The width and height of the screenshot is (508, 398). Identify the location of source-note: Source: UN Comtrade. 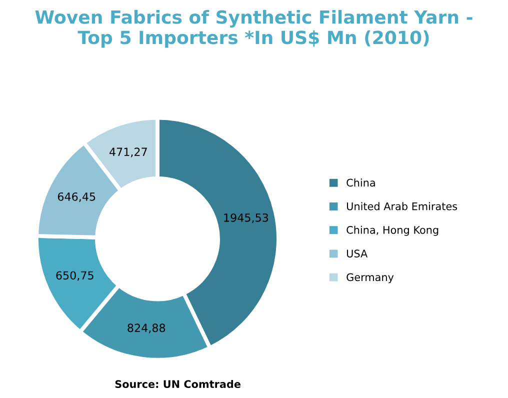
(177, 384).